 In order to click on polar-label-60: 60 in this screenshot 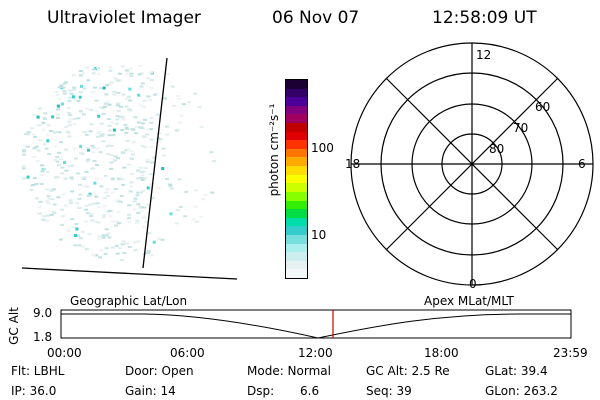, I will do `click(542, 107)`.